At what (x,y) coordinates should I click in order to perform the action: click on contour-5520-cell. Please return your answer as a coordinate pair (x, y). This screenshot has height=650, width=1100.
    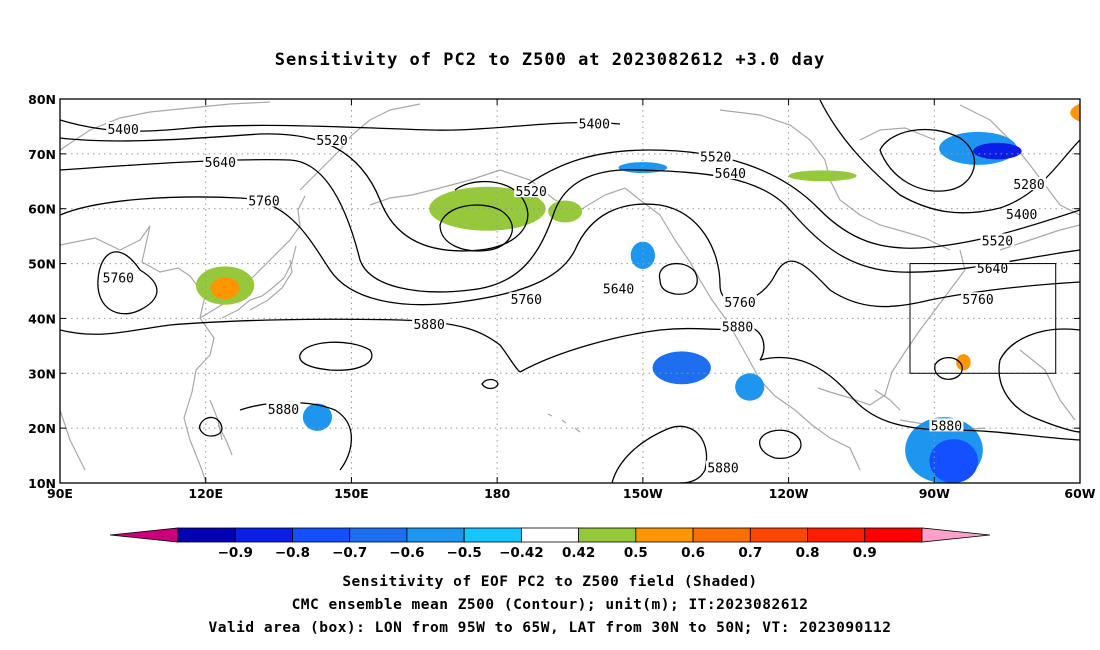
    Looking at the image, I should click on (476, 228).